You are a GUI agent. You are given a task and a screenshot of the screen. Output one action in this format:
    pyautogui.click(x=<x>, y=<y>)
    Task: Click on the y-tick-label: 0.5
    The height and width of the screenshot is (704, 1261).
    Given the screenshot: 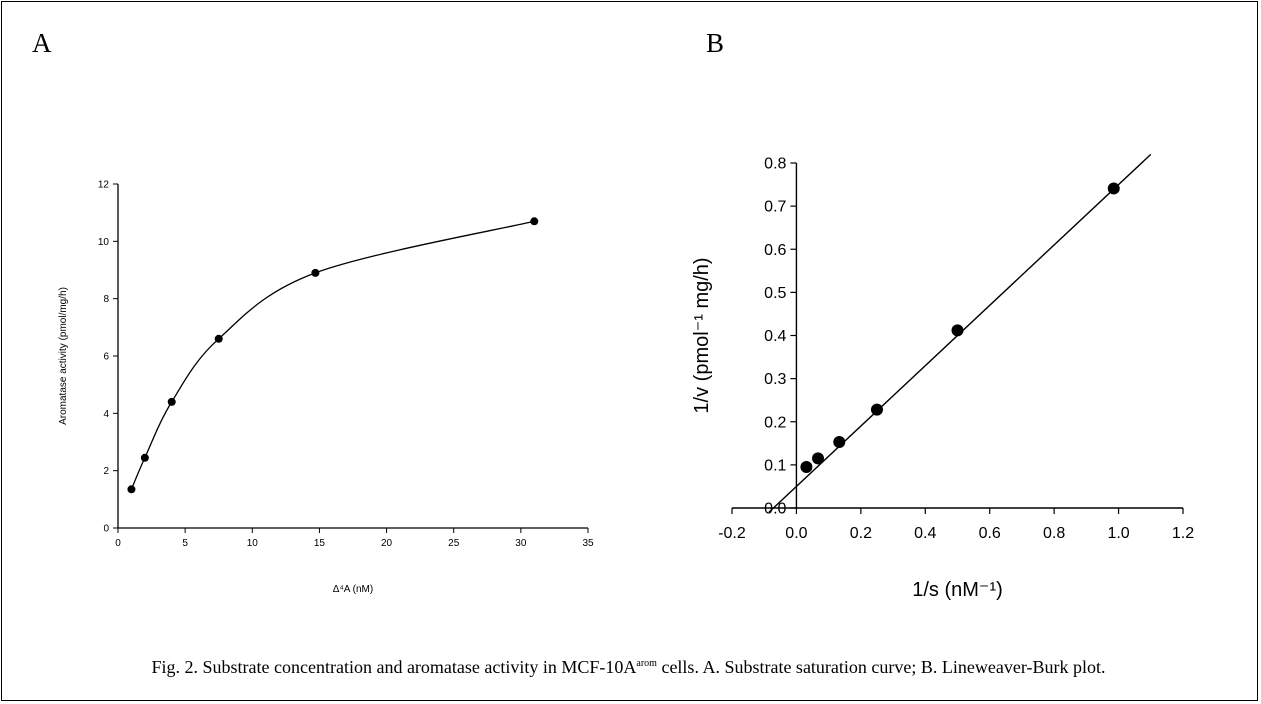 What is the action you would take?
    pyautogui.click(x=775, y=293)
    